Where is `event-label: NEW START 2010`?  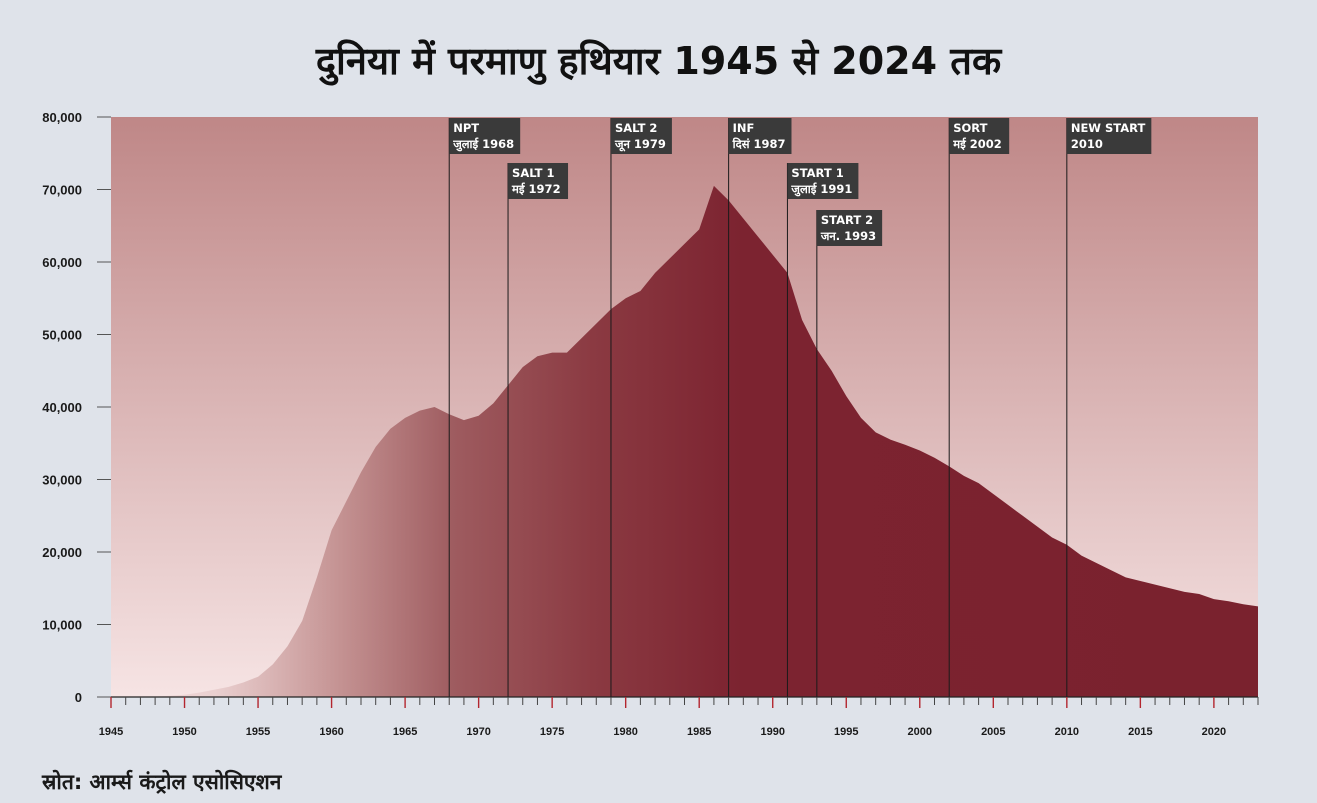 event-label: NEW START 2010 is located at coordinates (1109, 136).